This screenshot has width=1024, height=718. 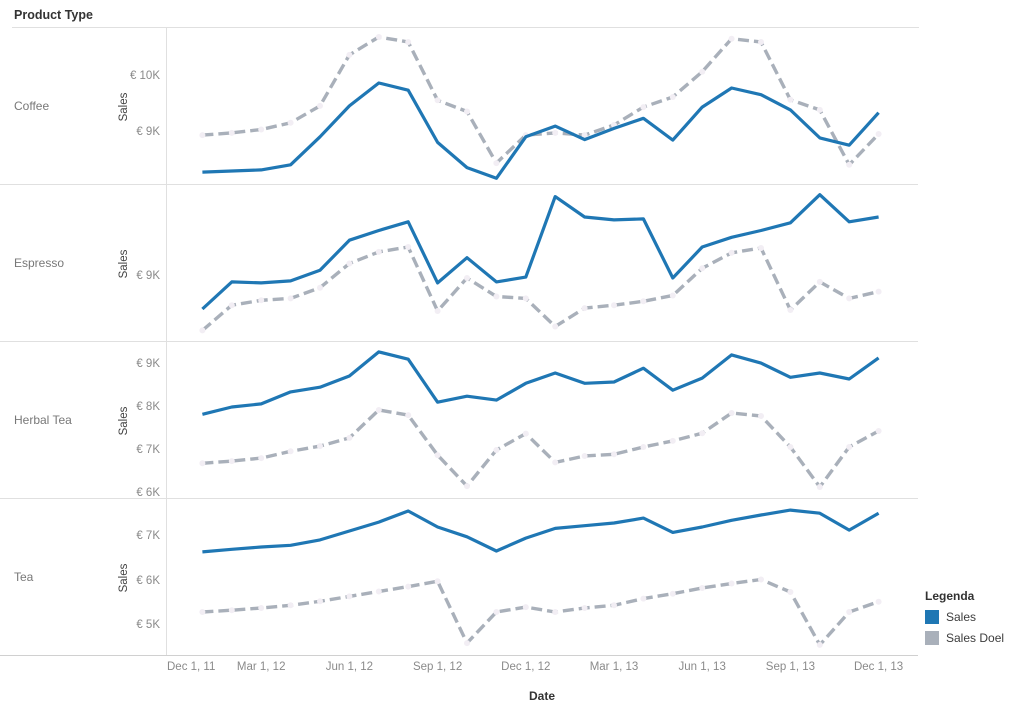 What do you see at coordinates (39, 262) in the screenshot?
I see `row-label-espresso: Espresso` at bounding box center [39, 262].